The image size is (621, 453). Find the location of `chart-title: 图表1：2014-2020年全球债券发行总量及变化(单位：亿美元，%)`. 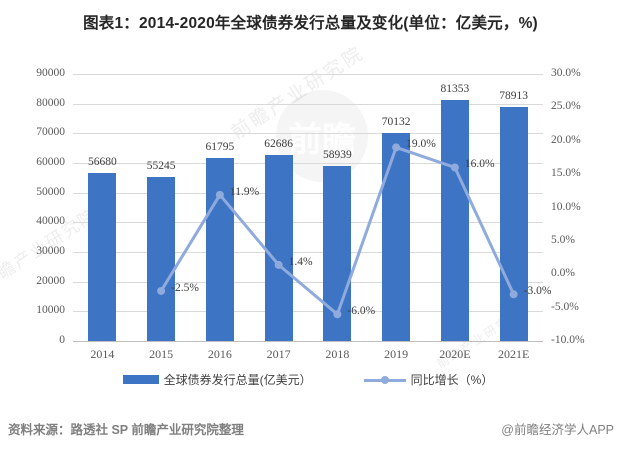

chart-title: 图表1：2014-2020年全球债券发行总量及变化(单位：亿美元，%) is located at coordinates (310, 23).